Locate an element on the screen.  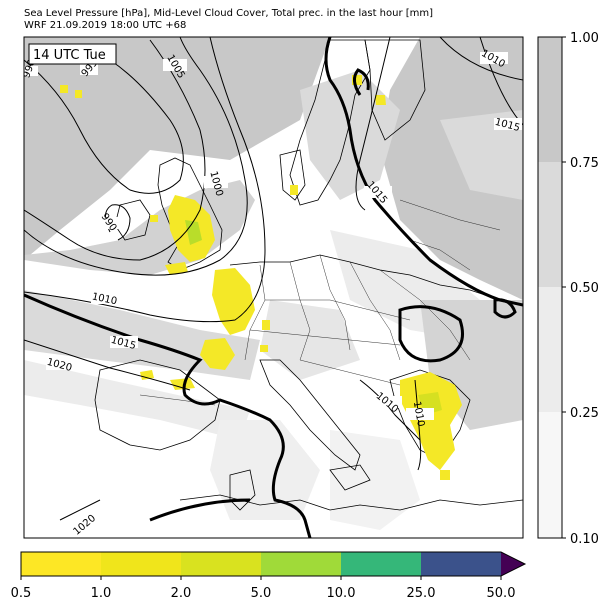
sicily-outline is located at coordinates (350, 477).